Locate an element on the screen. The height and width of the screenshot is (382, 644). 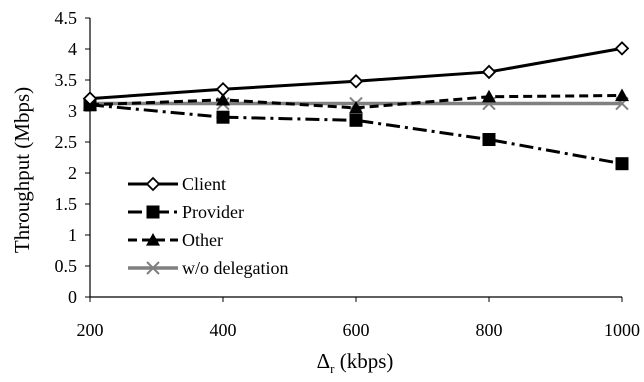
y-tick-label: 4.5 is located at coordinates (66, 18).